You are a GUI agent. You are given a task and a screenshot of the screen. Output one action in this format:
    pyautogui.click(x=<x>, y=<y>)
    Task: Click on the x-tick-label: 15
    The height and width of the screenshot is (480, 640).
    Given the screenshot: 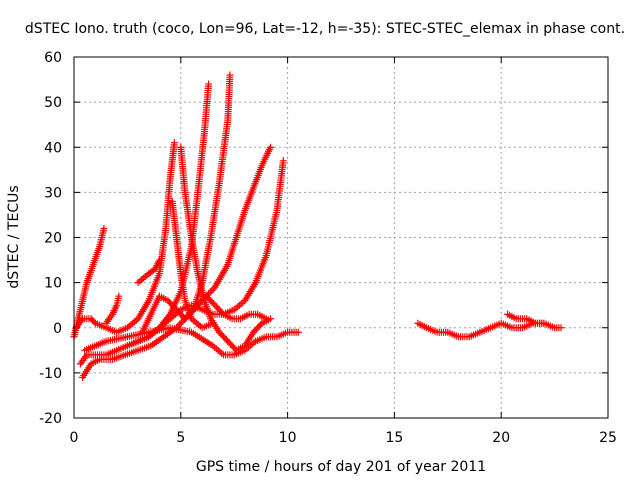 What is the action you would take?
    pyautogui.click(x=394, y=438)
    